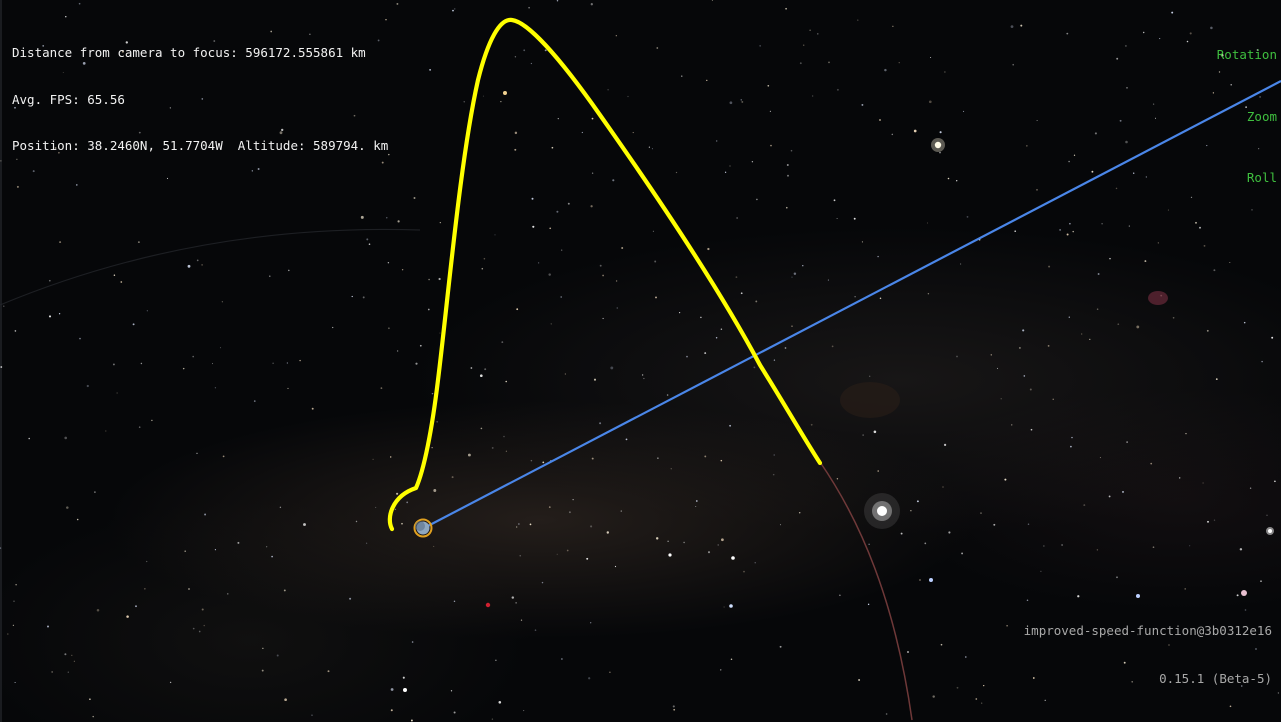  I want to click on focus-ring, so click(423, 528).